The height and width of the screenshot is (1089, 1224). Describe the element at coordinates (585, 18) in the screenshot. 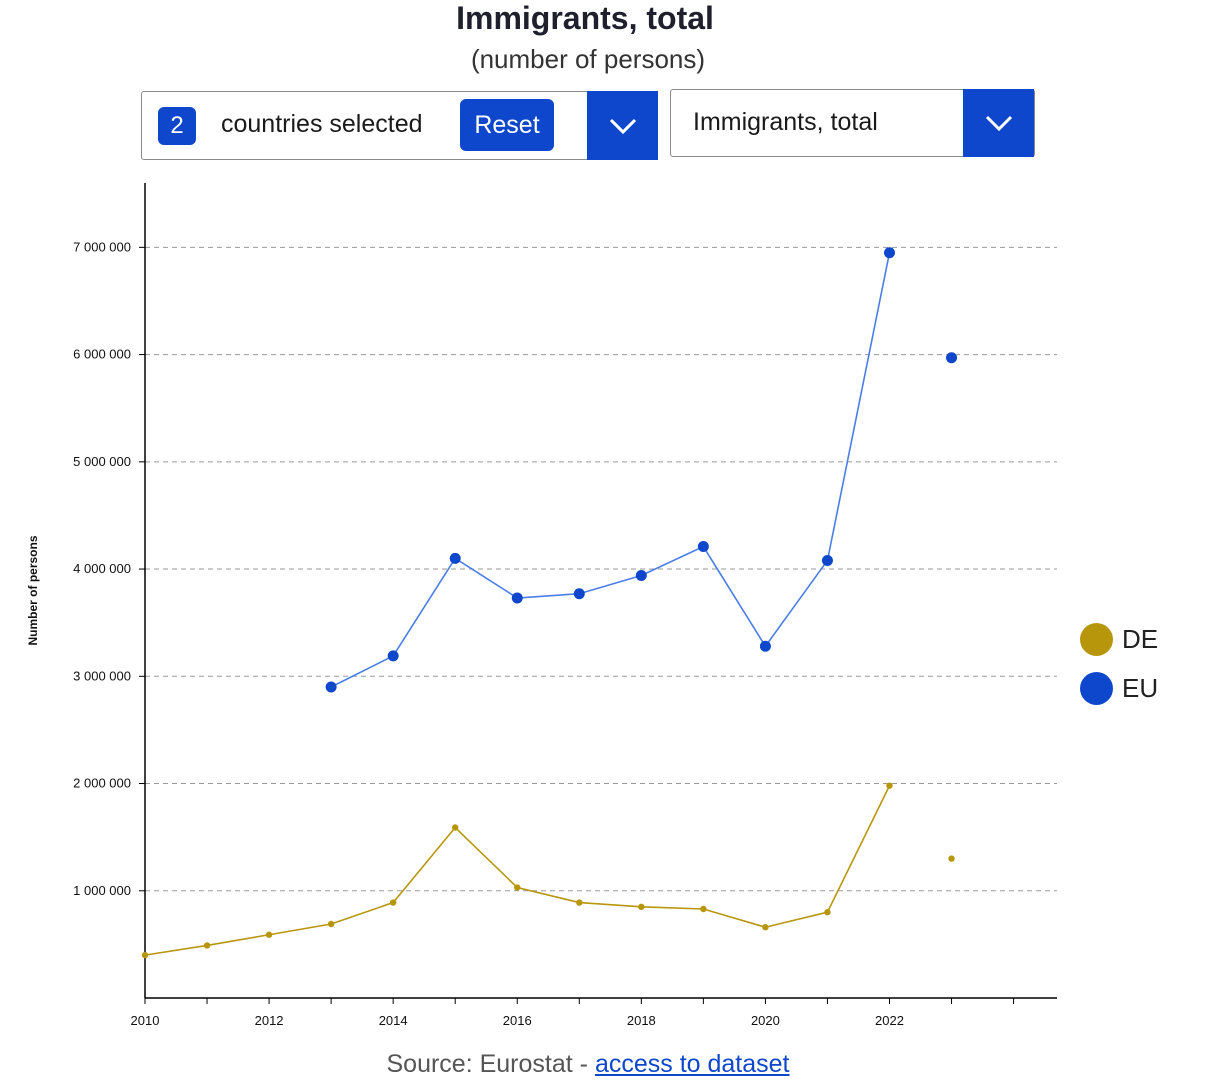

I see `chart-title: Immigrants, total` at that location.